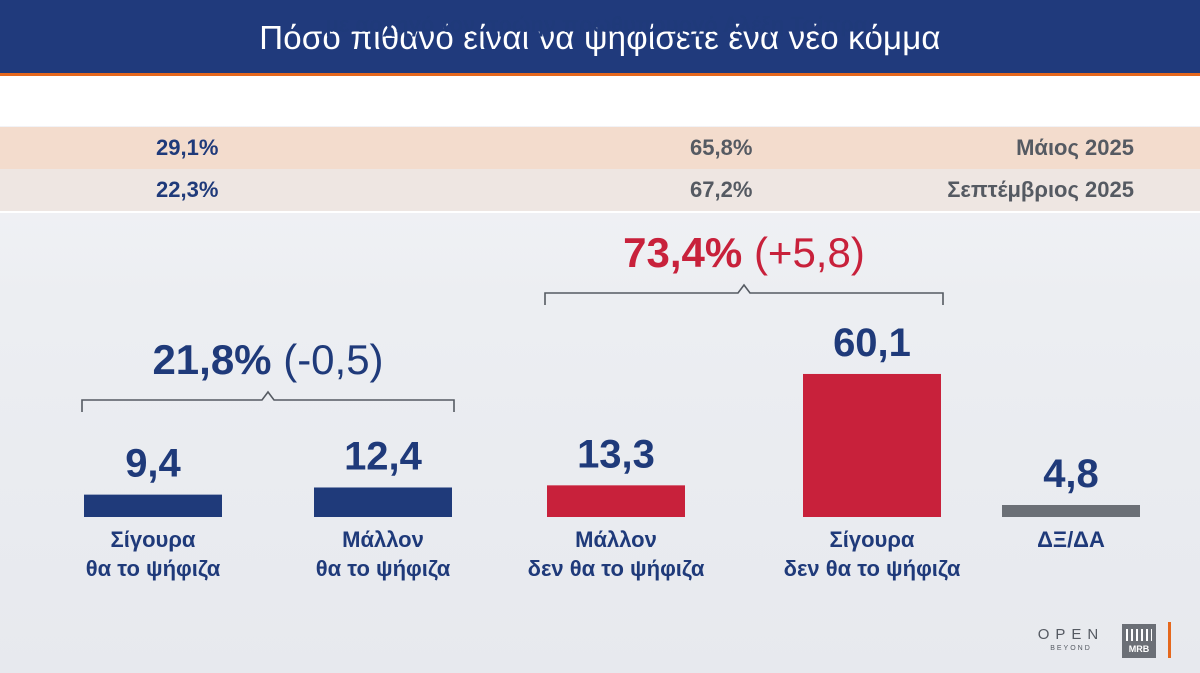 The width and height of the screenshot is (1200, 673). What do you see at coordinates (872, 343) in the screenshot?
I see `data-label: 60,1` at bounding box center [872, 343].